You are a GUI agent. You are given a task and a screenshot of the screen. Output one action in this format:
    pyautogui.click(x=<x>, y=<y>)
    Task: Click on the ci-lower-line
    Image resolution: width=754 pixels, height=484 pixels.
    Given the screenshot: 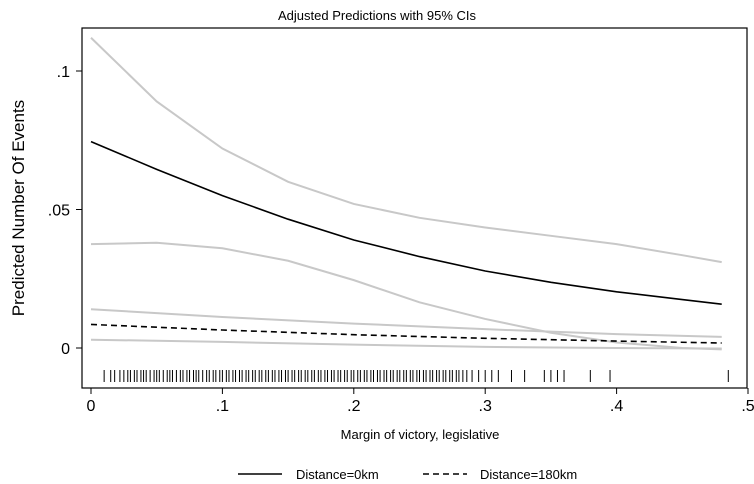 What is the action you would take?
    pyautogui.click(x=406, y=344)
    